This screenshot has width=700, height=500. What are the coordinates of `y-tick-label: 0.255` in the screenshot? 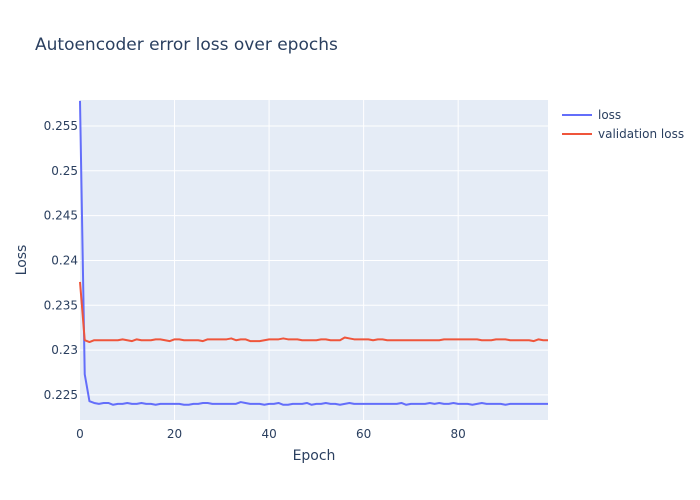 It's located at (61, 126).